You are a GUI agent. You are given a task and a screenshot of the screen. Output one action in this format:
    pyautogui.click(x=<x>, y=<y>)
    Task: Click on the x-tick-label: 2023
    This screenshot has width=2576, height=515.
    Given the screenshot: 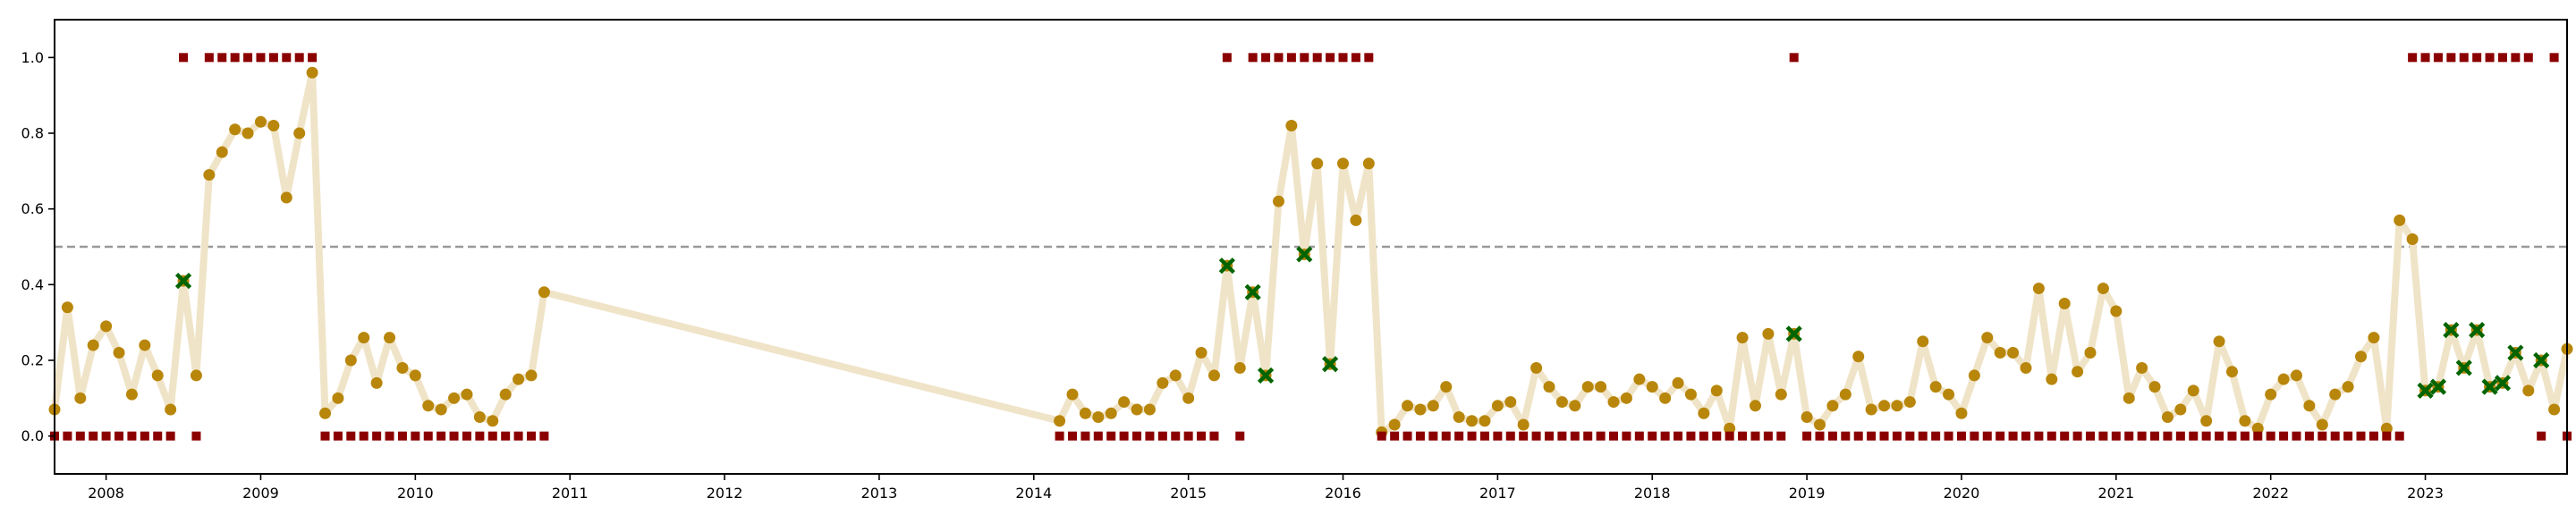 What is the action you would take?
    pyautogui.click(x=2425, y=493)
    